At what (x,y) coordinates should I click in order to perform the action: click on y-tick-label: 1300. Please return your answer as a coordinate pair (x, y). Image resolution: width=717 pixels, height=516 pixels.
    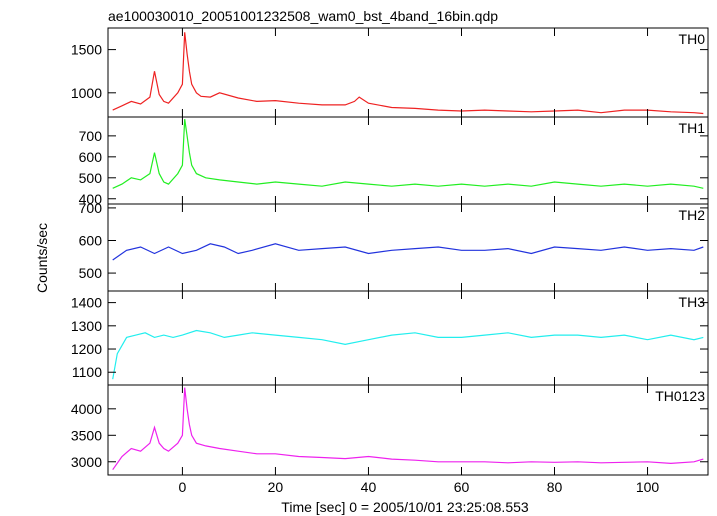
    Looking at the image, I should click on (86, 326).